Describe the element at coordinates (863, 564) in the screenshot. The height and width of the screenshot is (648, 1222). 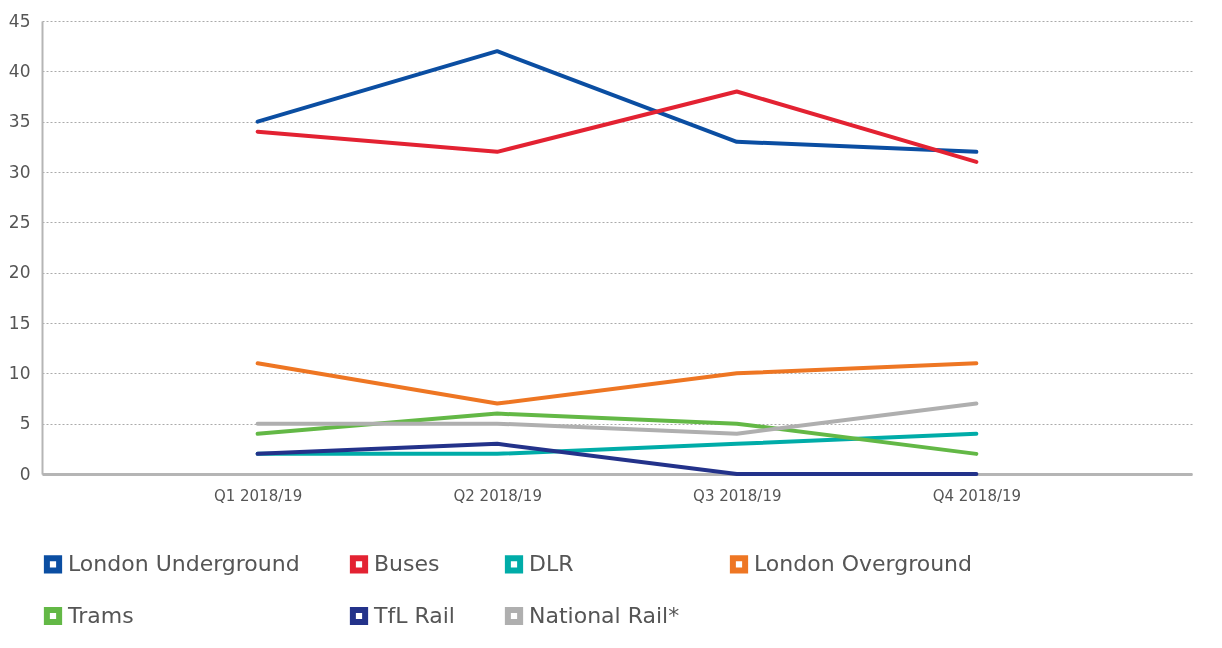
I see `legend-label: London Overground` at that location.